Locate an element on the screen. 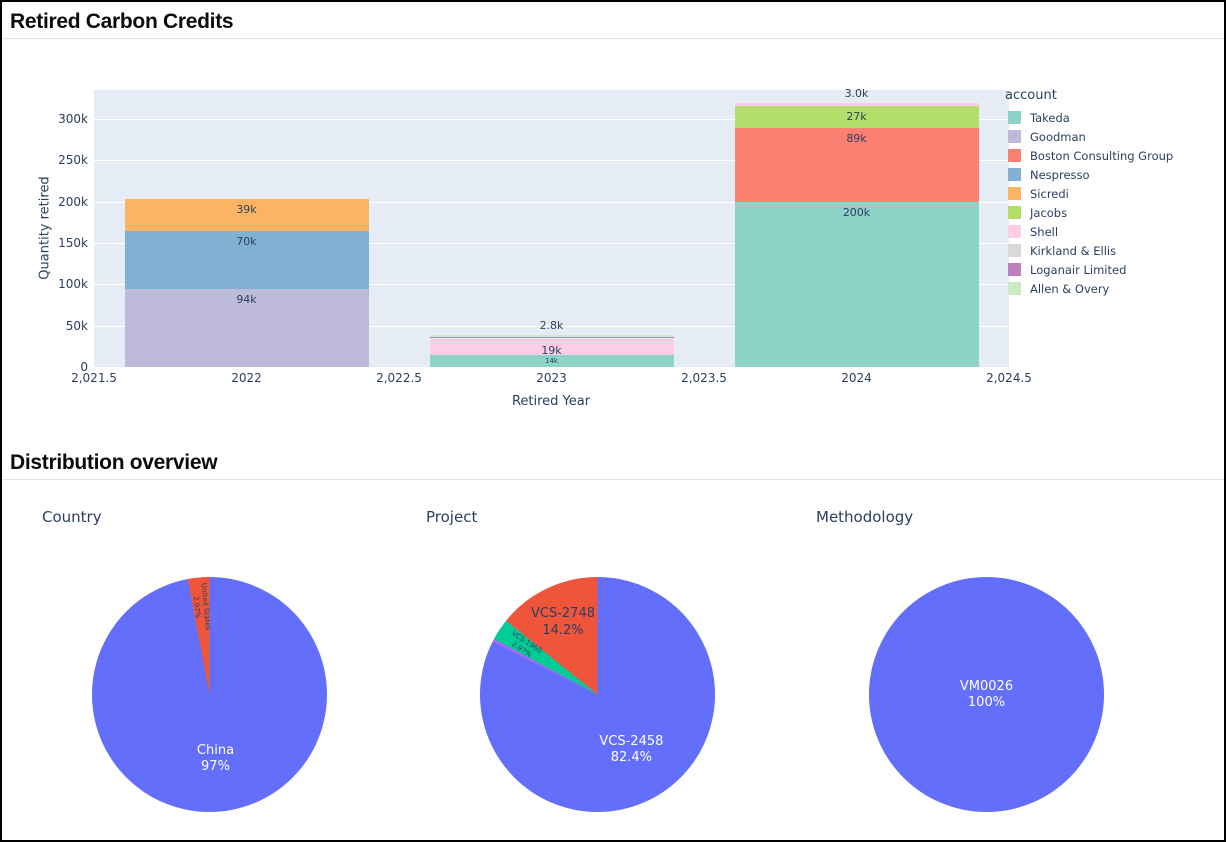  section-title-retired-carbon-credits: Retired Carbon Credits is located at coordinates (122, 21).